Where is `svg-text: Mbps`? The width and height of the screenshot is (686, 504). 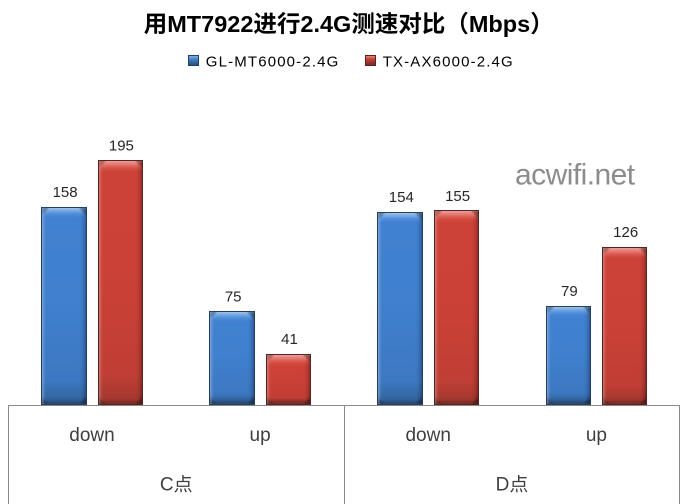
svg-text: Mbps is located at coordinates (499, 24).